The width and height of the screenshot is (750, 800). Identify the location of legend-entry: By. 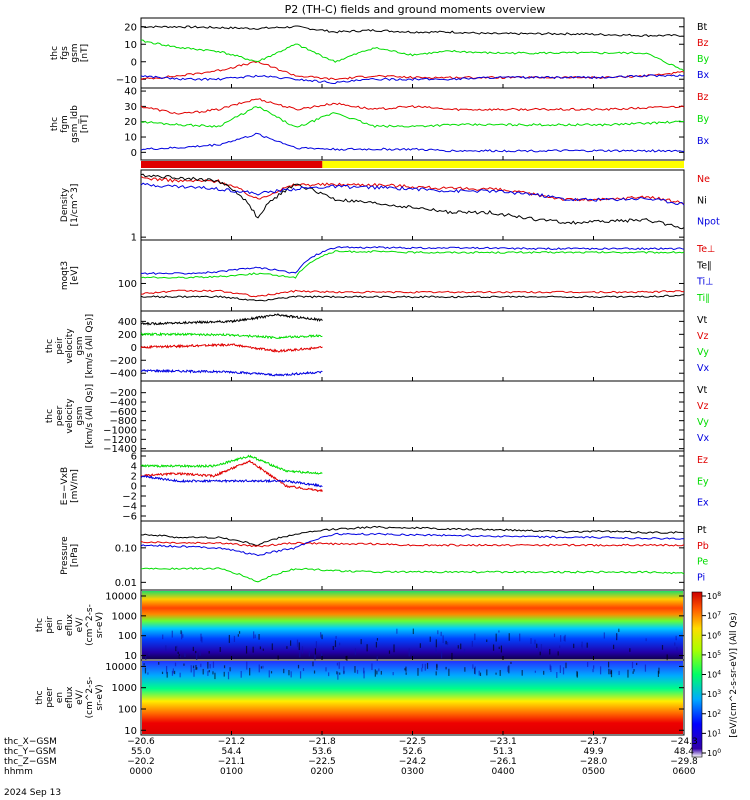
(703, 59).